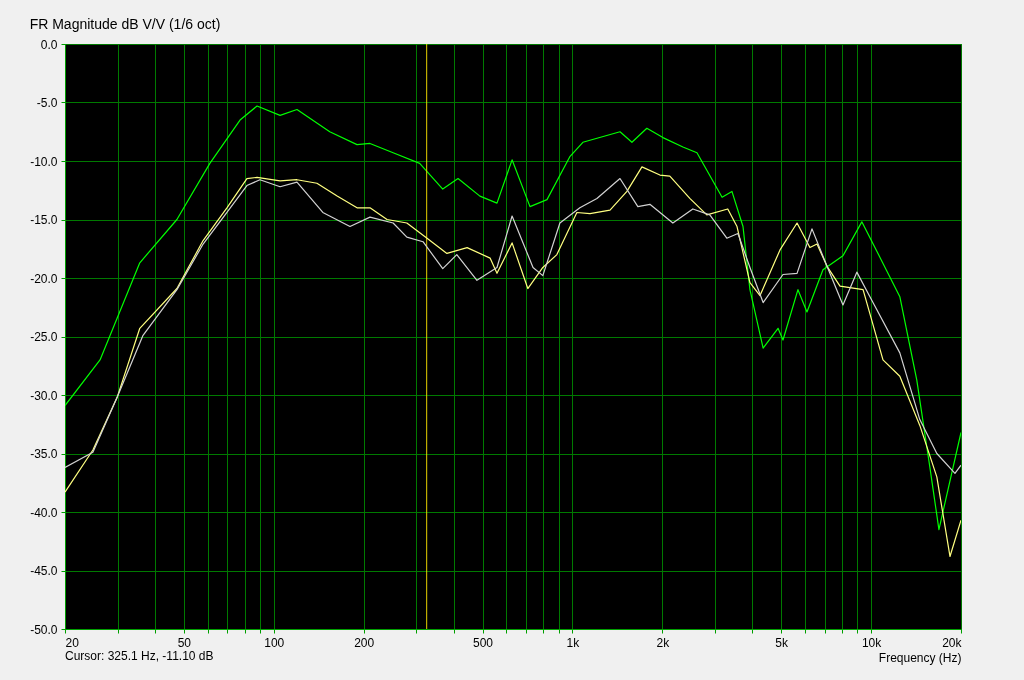 The width and height of the screenshot is (1024, 680). Describe the element at coordinates (573, 642) in the screenshot. I see `x-tick-label: 1k` at that location.